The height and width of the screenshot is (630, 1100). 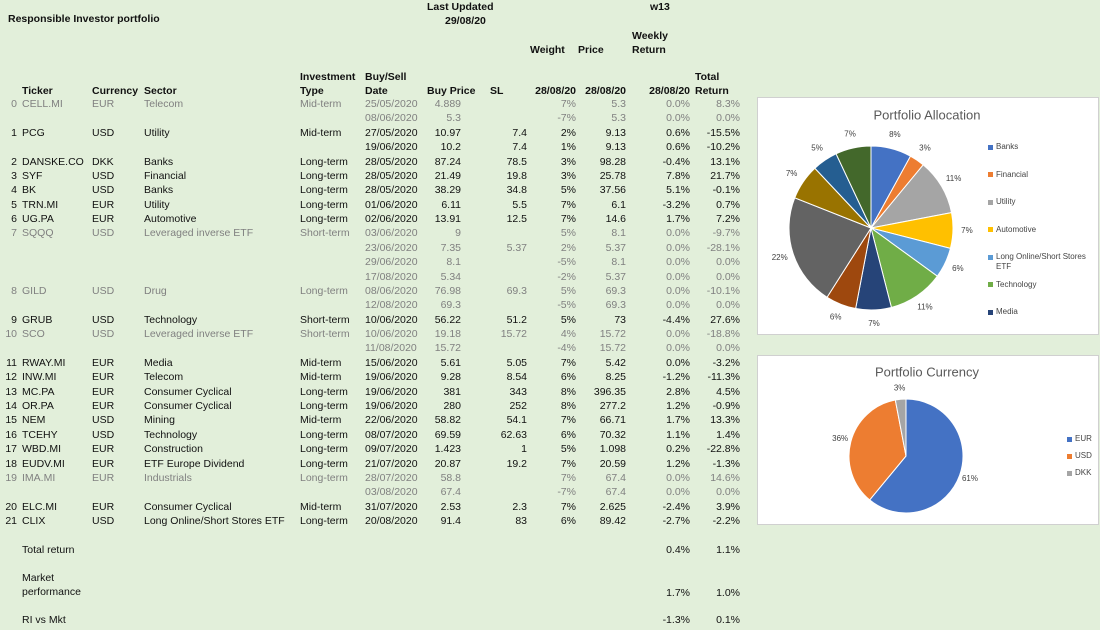 I want to click on table-cell: 5.37, so click(x=615, y=247).